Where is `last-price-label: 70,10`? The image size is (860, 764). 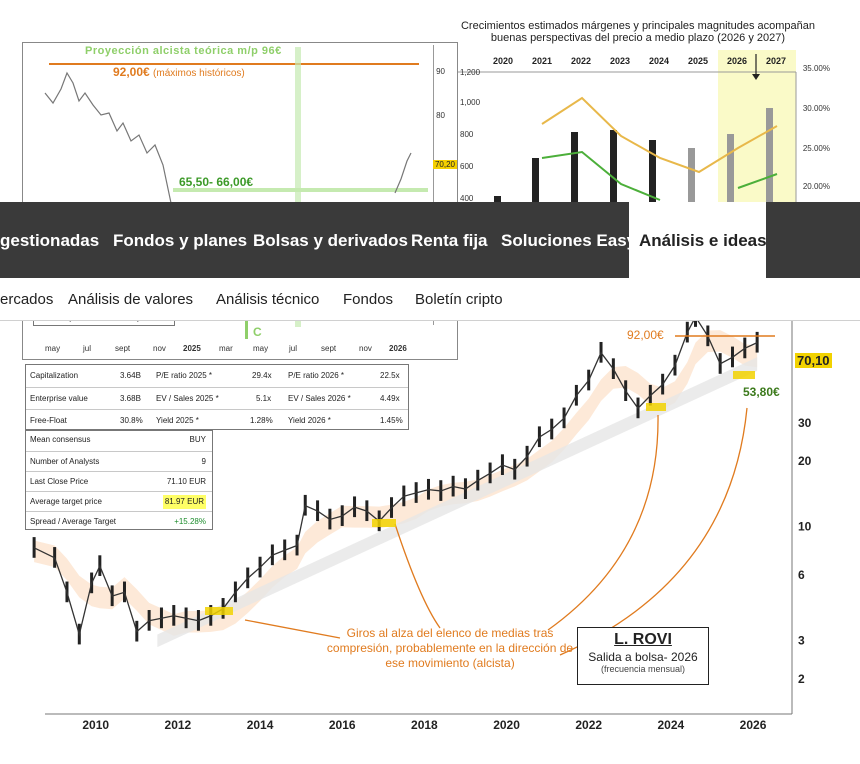
last-price-label: 70,10 is located at coordinates (813, 360).